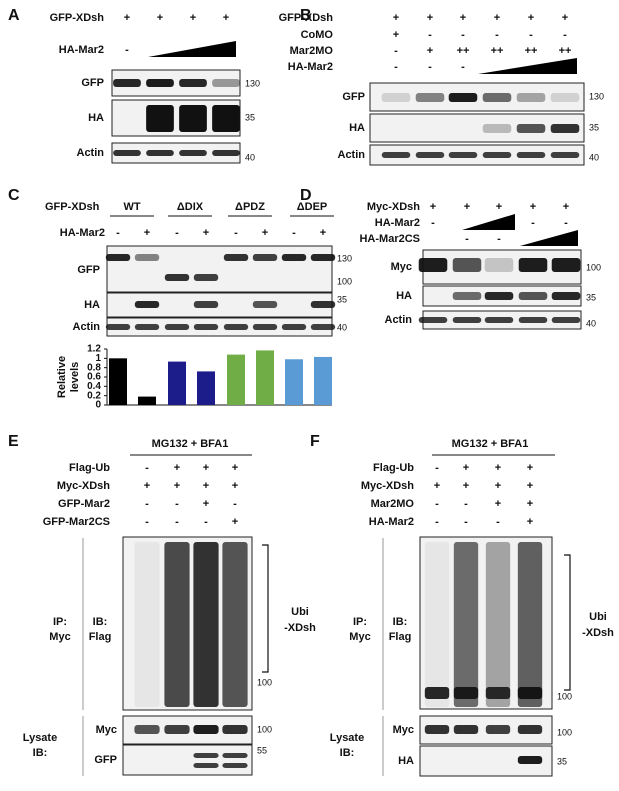  I want to click on ib-label: Flag, so click(100, 637).